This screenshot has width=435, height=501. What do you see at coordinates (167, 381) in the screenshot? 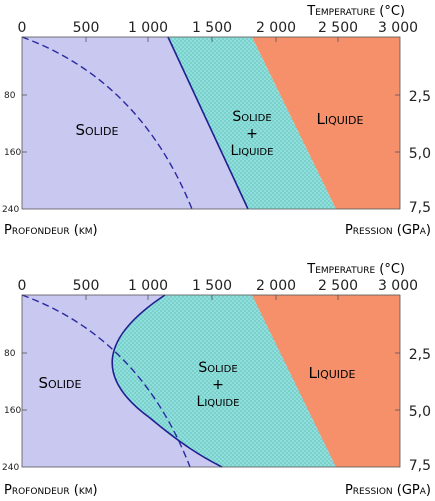
I see `solidus-curve` at bounding box center [167, 381].